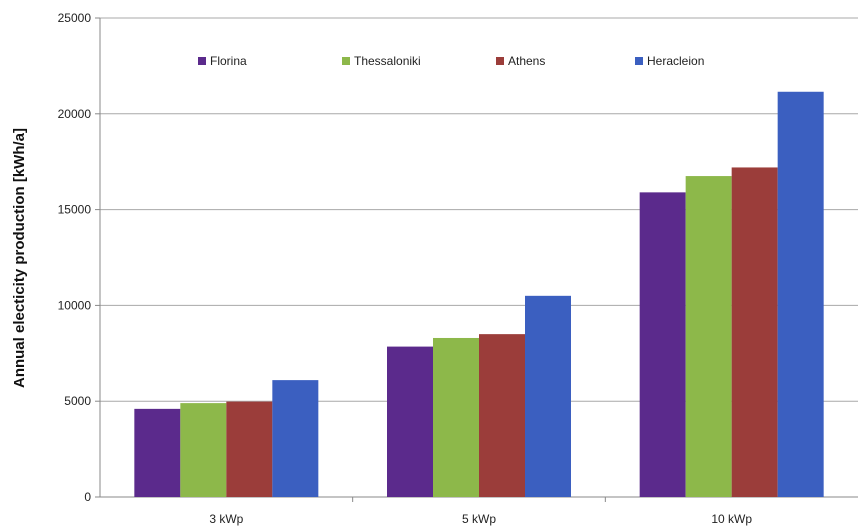  I want to click on legend-swatch-heracleion, so click(639, 61).